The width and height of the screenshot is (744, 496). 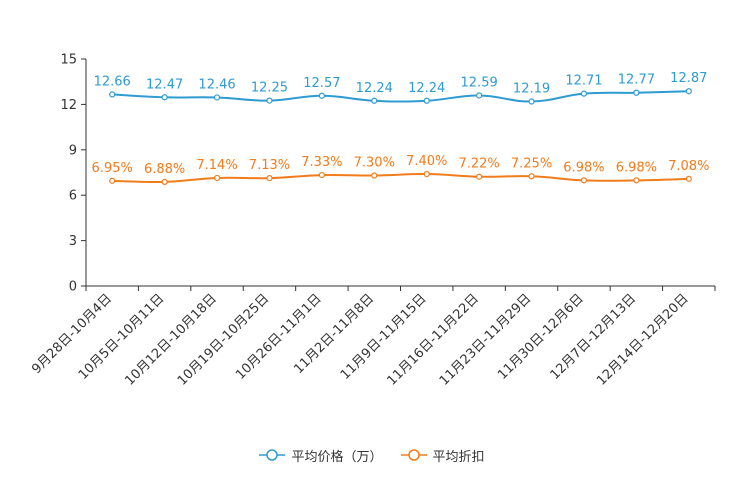 I want to click on data-label: 12.47, so click(x=164, y=84).